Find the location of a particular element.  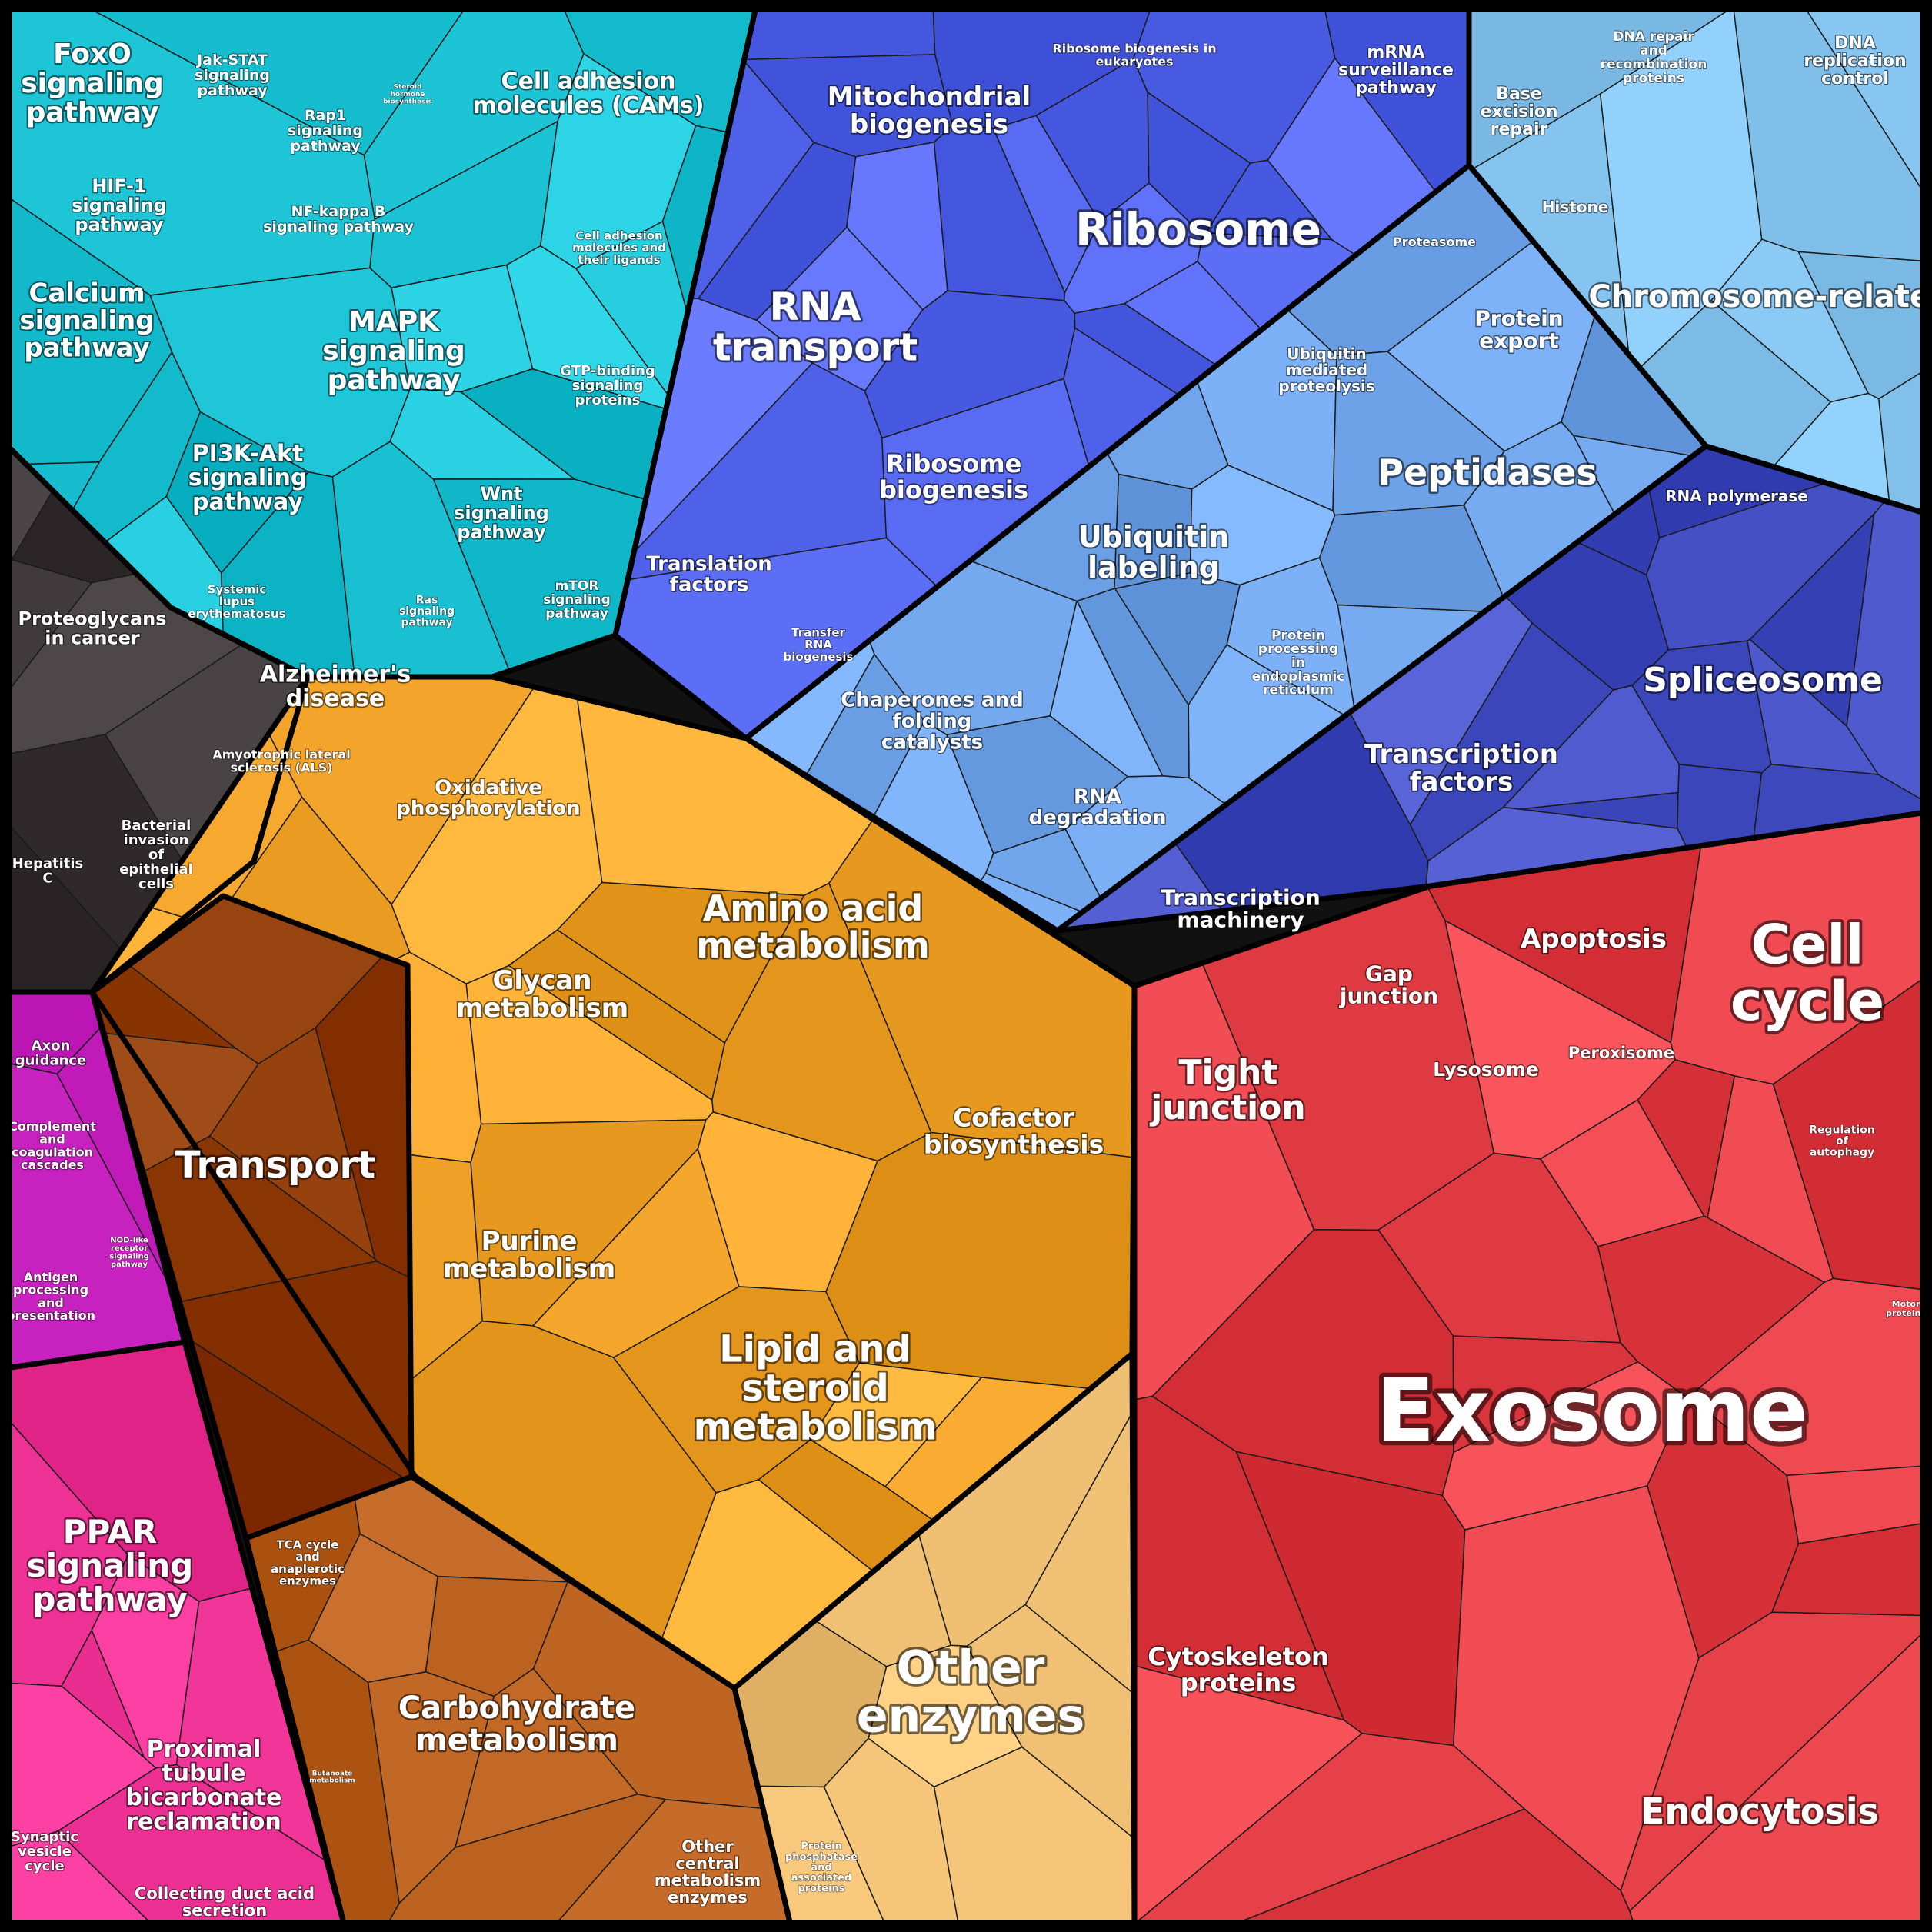

pathway-label: Gap junction is located at coordinates (1388, 984).